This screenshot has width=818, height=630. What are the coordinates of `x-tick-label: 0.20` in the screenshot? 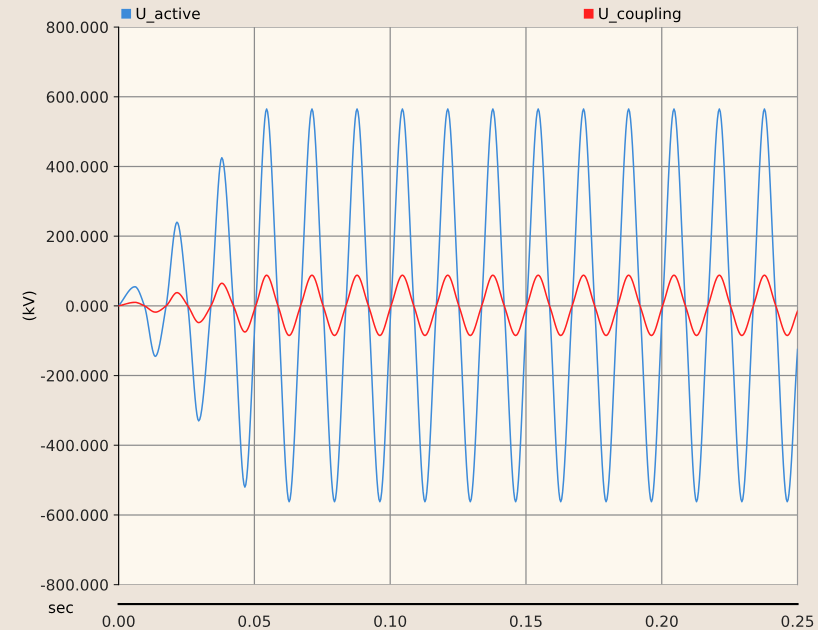 It's located at (662, 621).